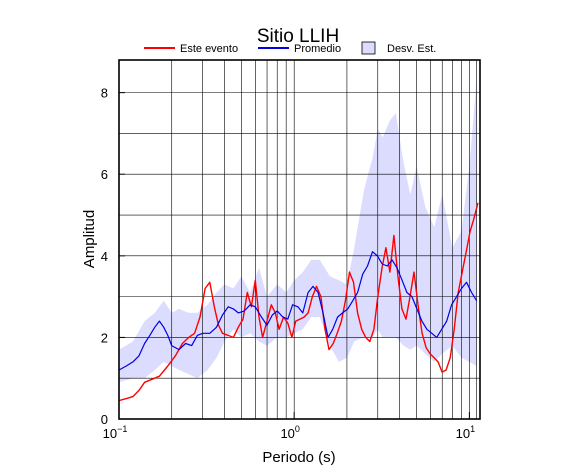 The image size is (586, 475). Describe the element at coordinates (298, 457) in the screenshot. I see `x-axis-title: Periodo (s)` at that location.